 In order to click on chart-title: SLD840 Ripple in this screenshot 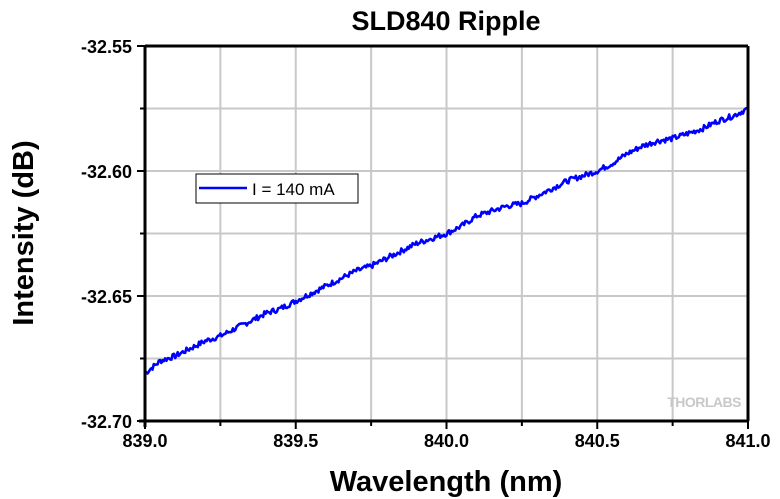, I will do `click(445, 21)`.